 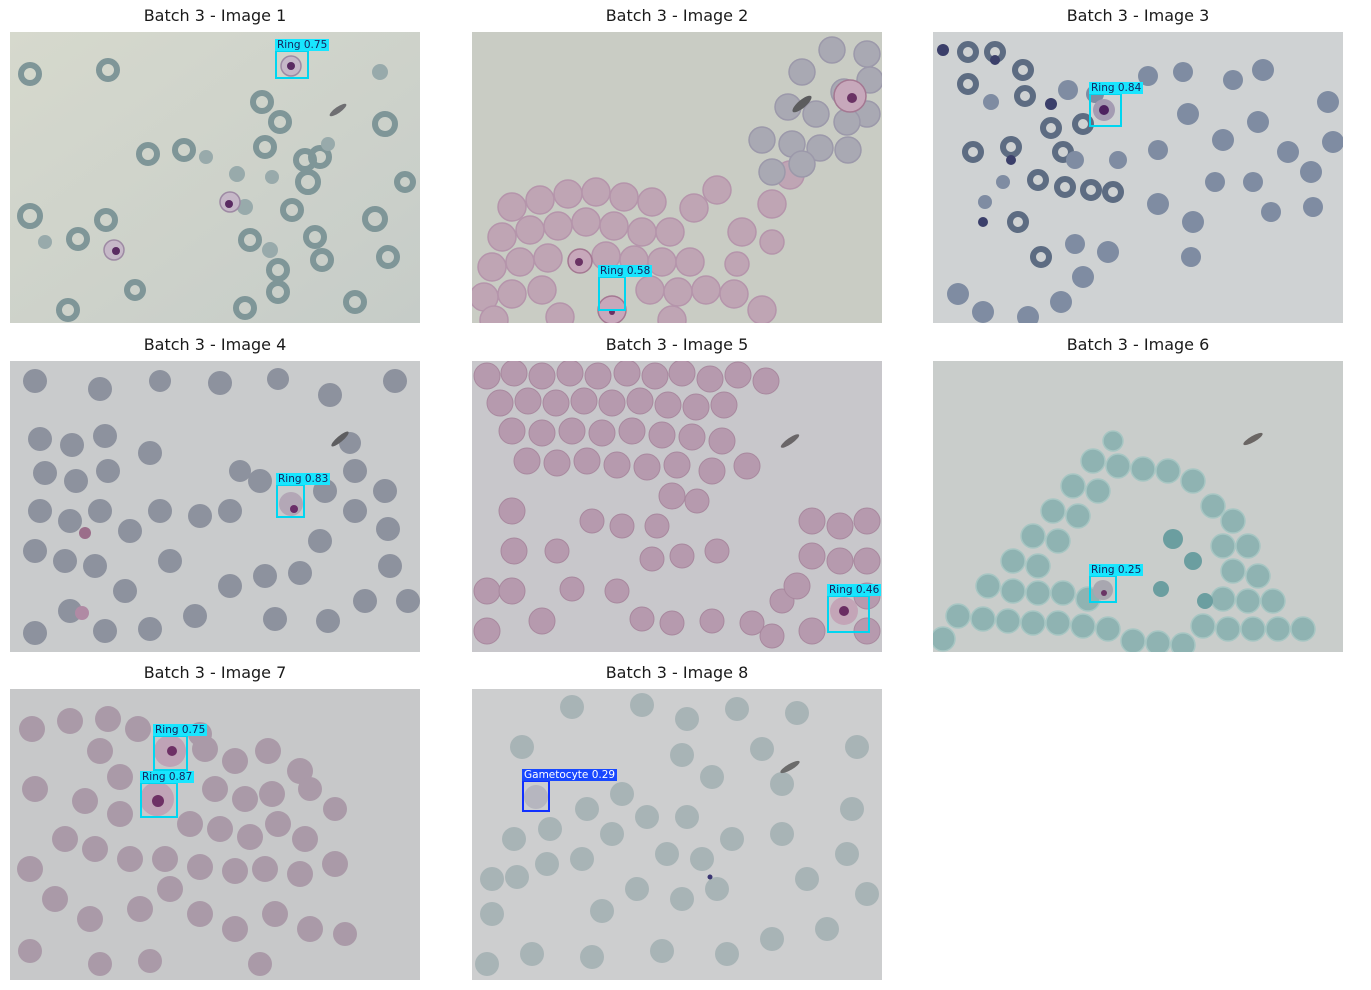 I want to click on microscopy-image: Ring 0.83, so click(x=215, y=506).